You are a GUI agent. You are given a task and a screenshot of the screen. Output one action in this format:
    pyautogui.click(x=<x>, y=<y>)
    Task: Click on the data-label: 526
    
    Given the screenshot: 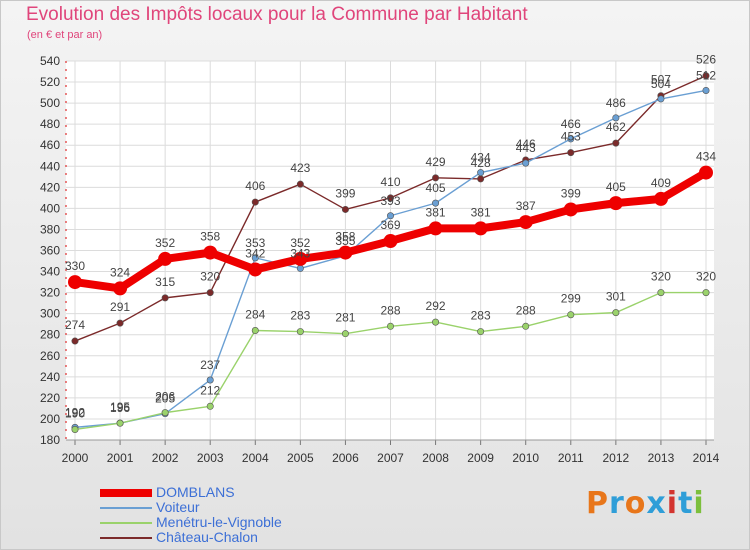 What is the action you would take?
    pyautogui.click(x=706, y=60)
    